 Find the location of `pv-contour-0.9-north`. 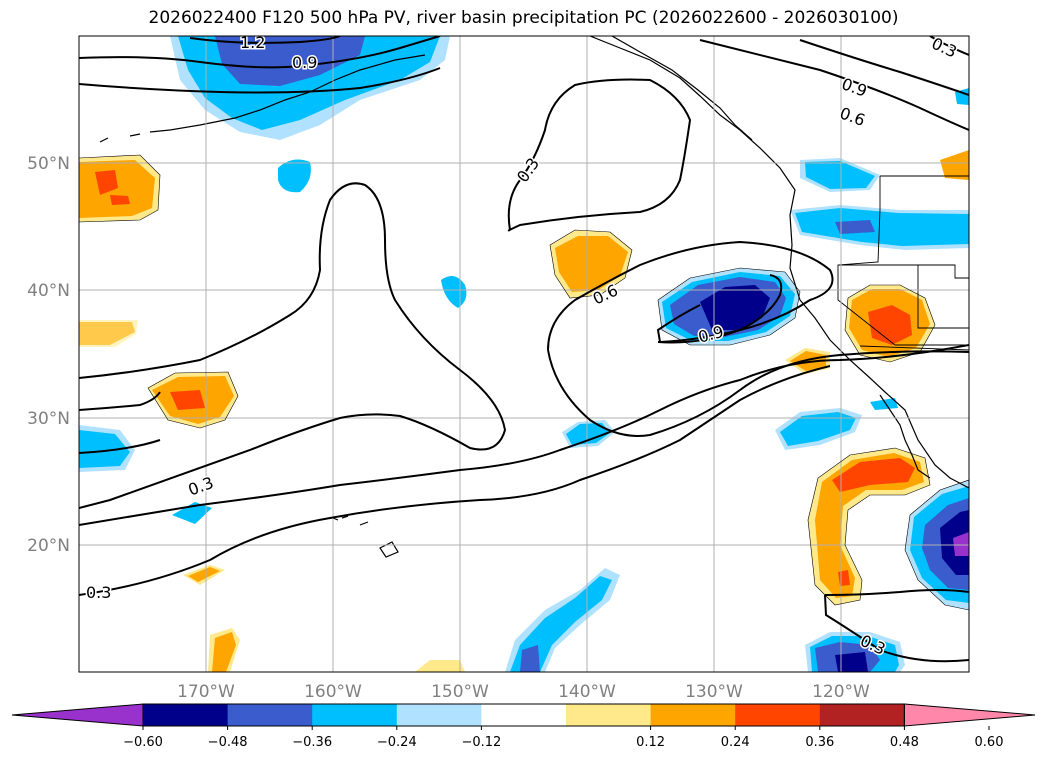

pv-contour-0.9-north is located at coordinates (260, 52).